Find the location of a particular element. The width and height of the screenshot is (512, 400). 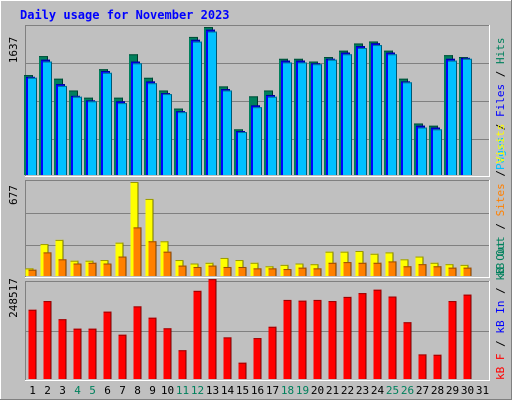

legend-kbf: kB F is located at coordinates (500, 367).